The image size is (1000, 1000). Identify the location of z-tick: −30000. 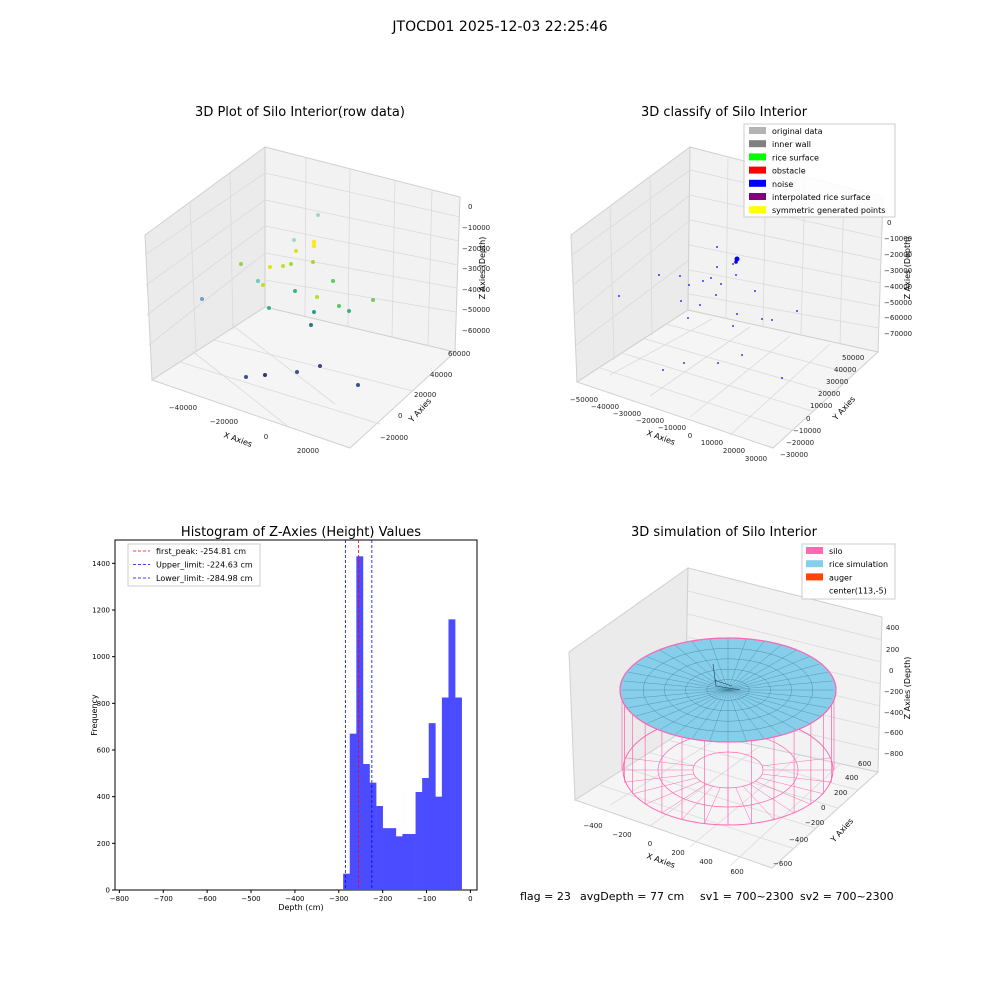
(476, 269).